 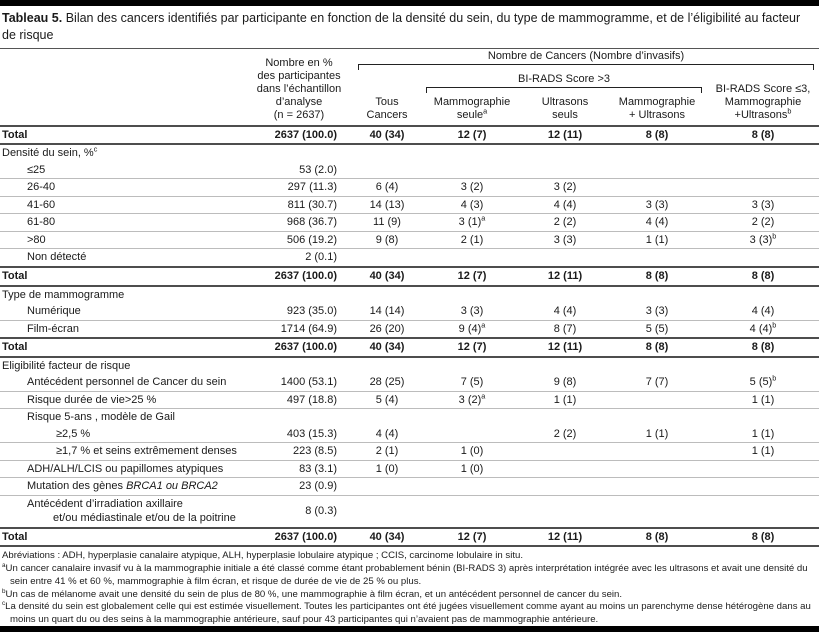 I want to click on cell-participants: 2 (0.1), so click(x=299, y=258).